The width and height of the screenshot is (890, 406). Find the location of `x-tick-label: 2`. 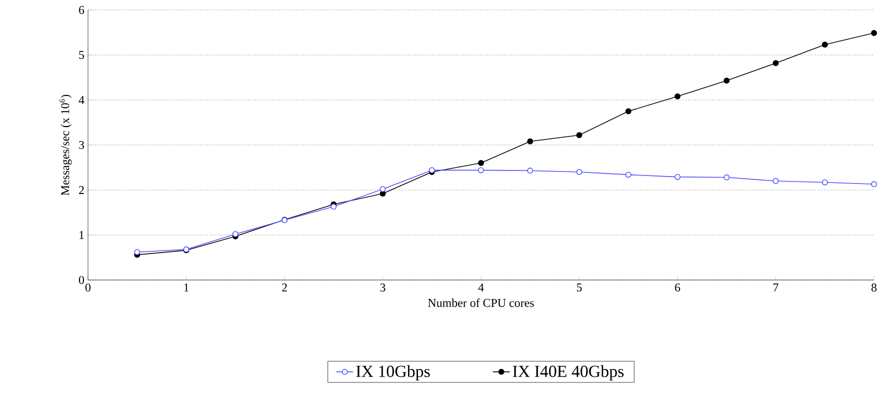

x-tick-label: 2 is located at coordinates (284, 288).